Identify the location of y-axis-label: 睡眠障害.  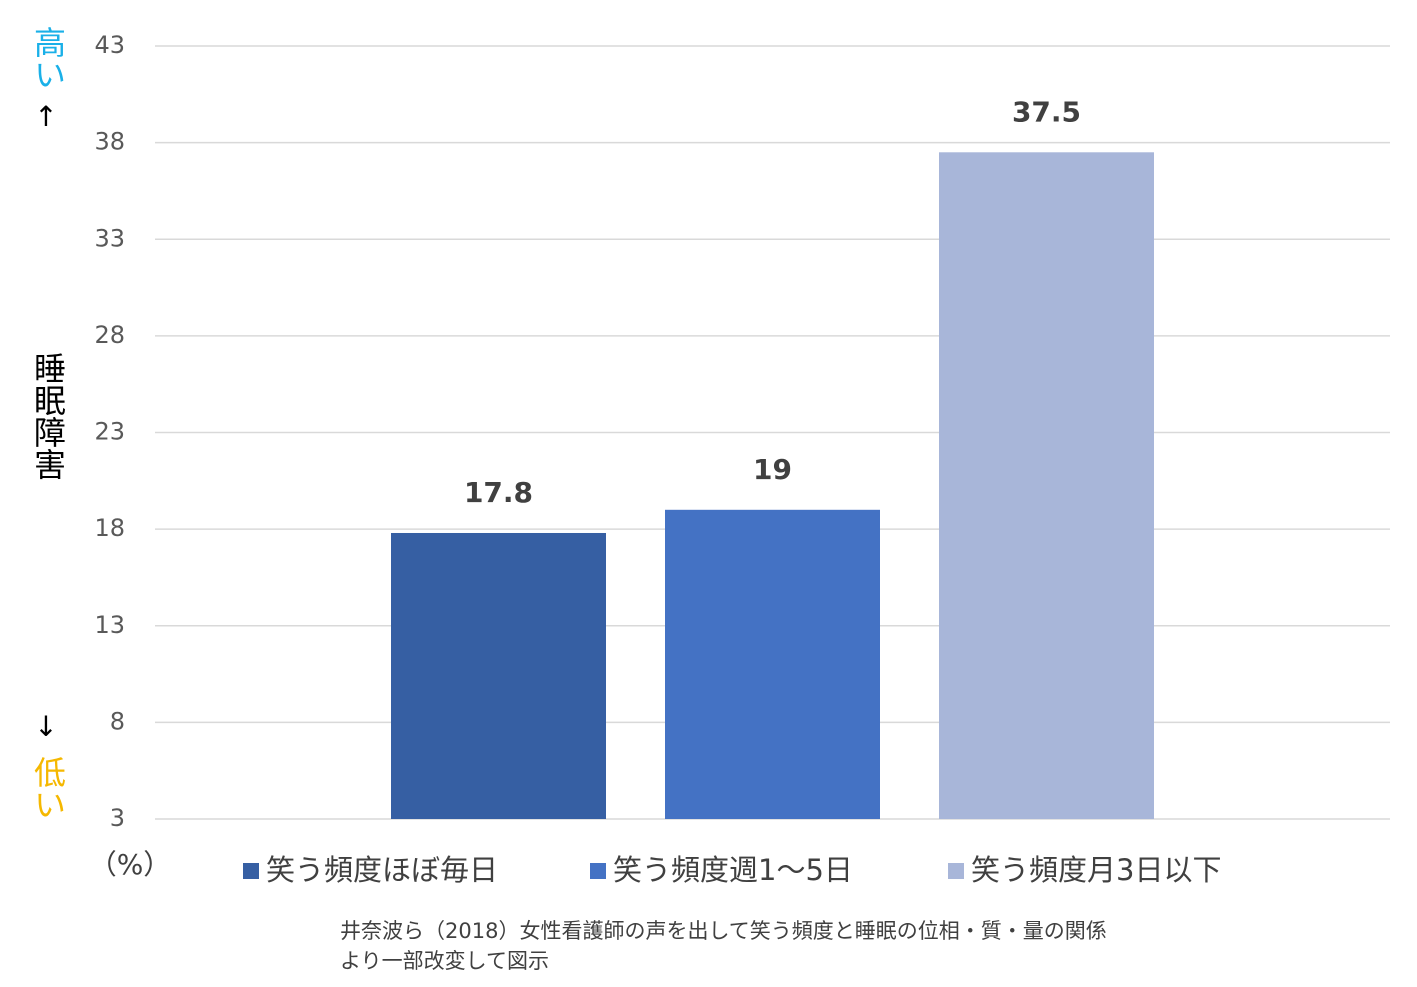
(48, 416).